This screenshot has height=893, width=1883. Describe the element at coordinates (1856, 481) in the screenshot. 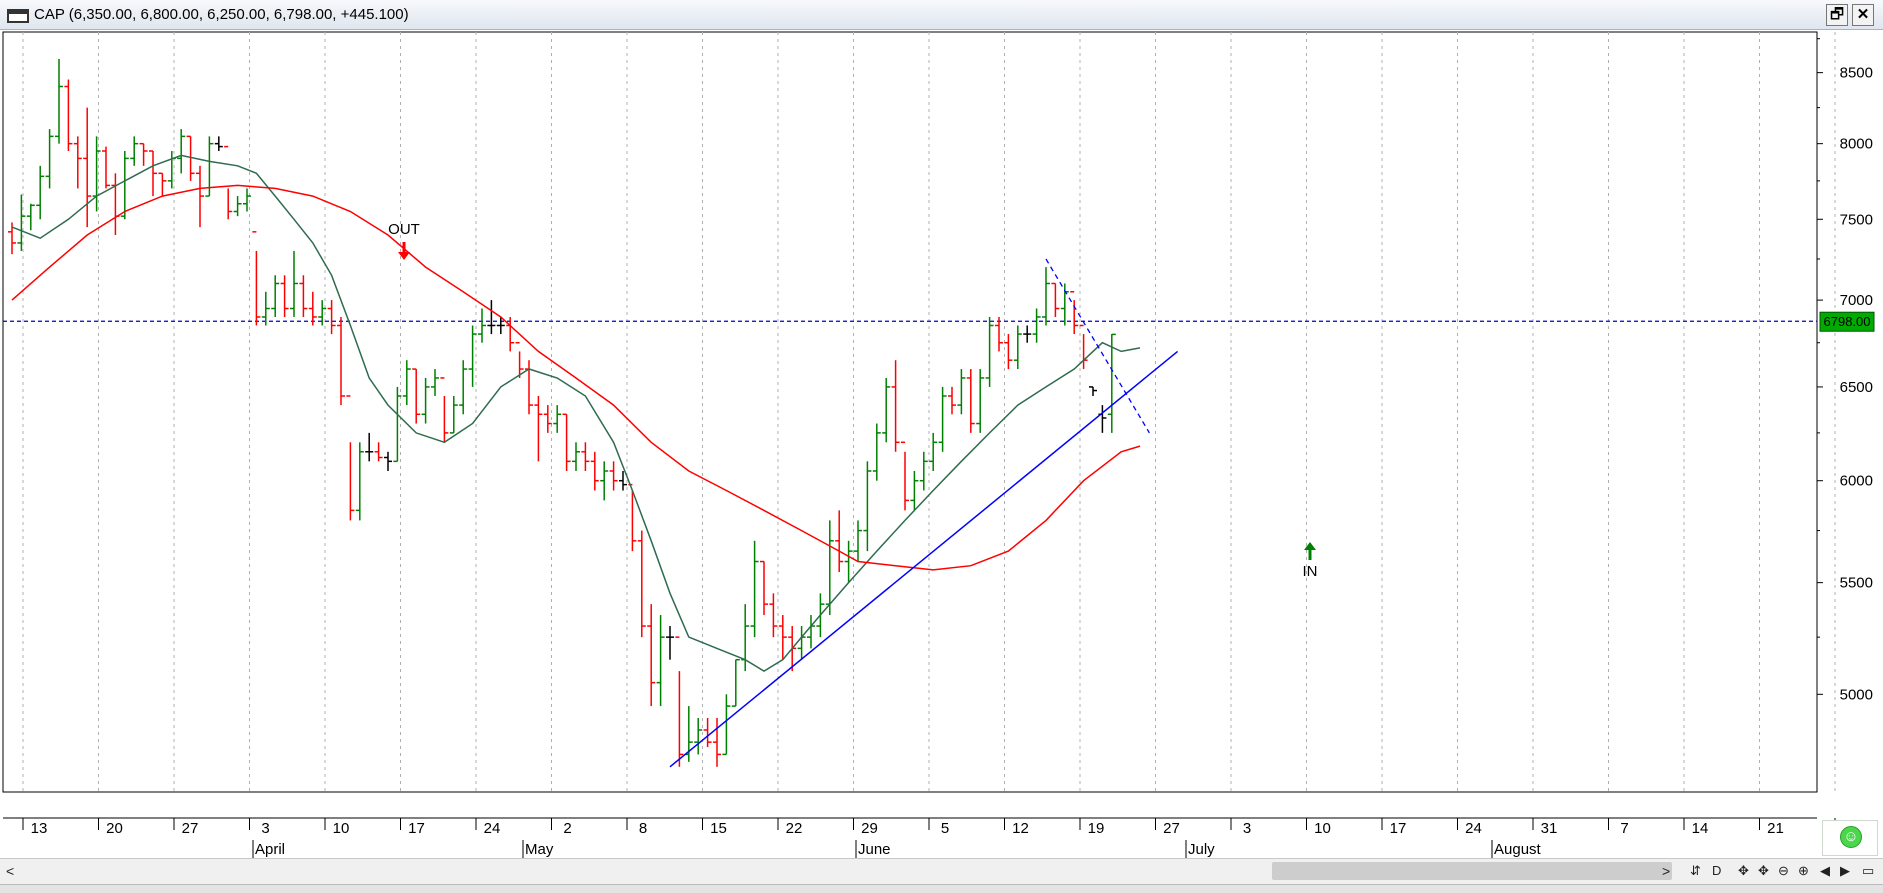

I see `price-tick-label: 6000` at that location.